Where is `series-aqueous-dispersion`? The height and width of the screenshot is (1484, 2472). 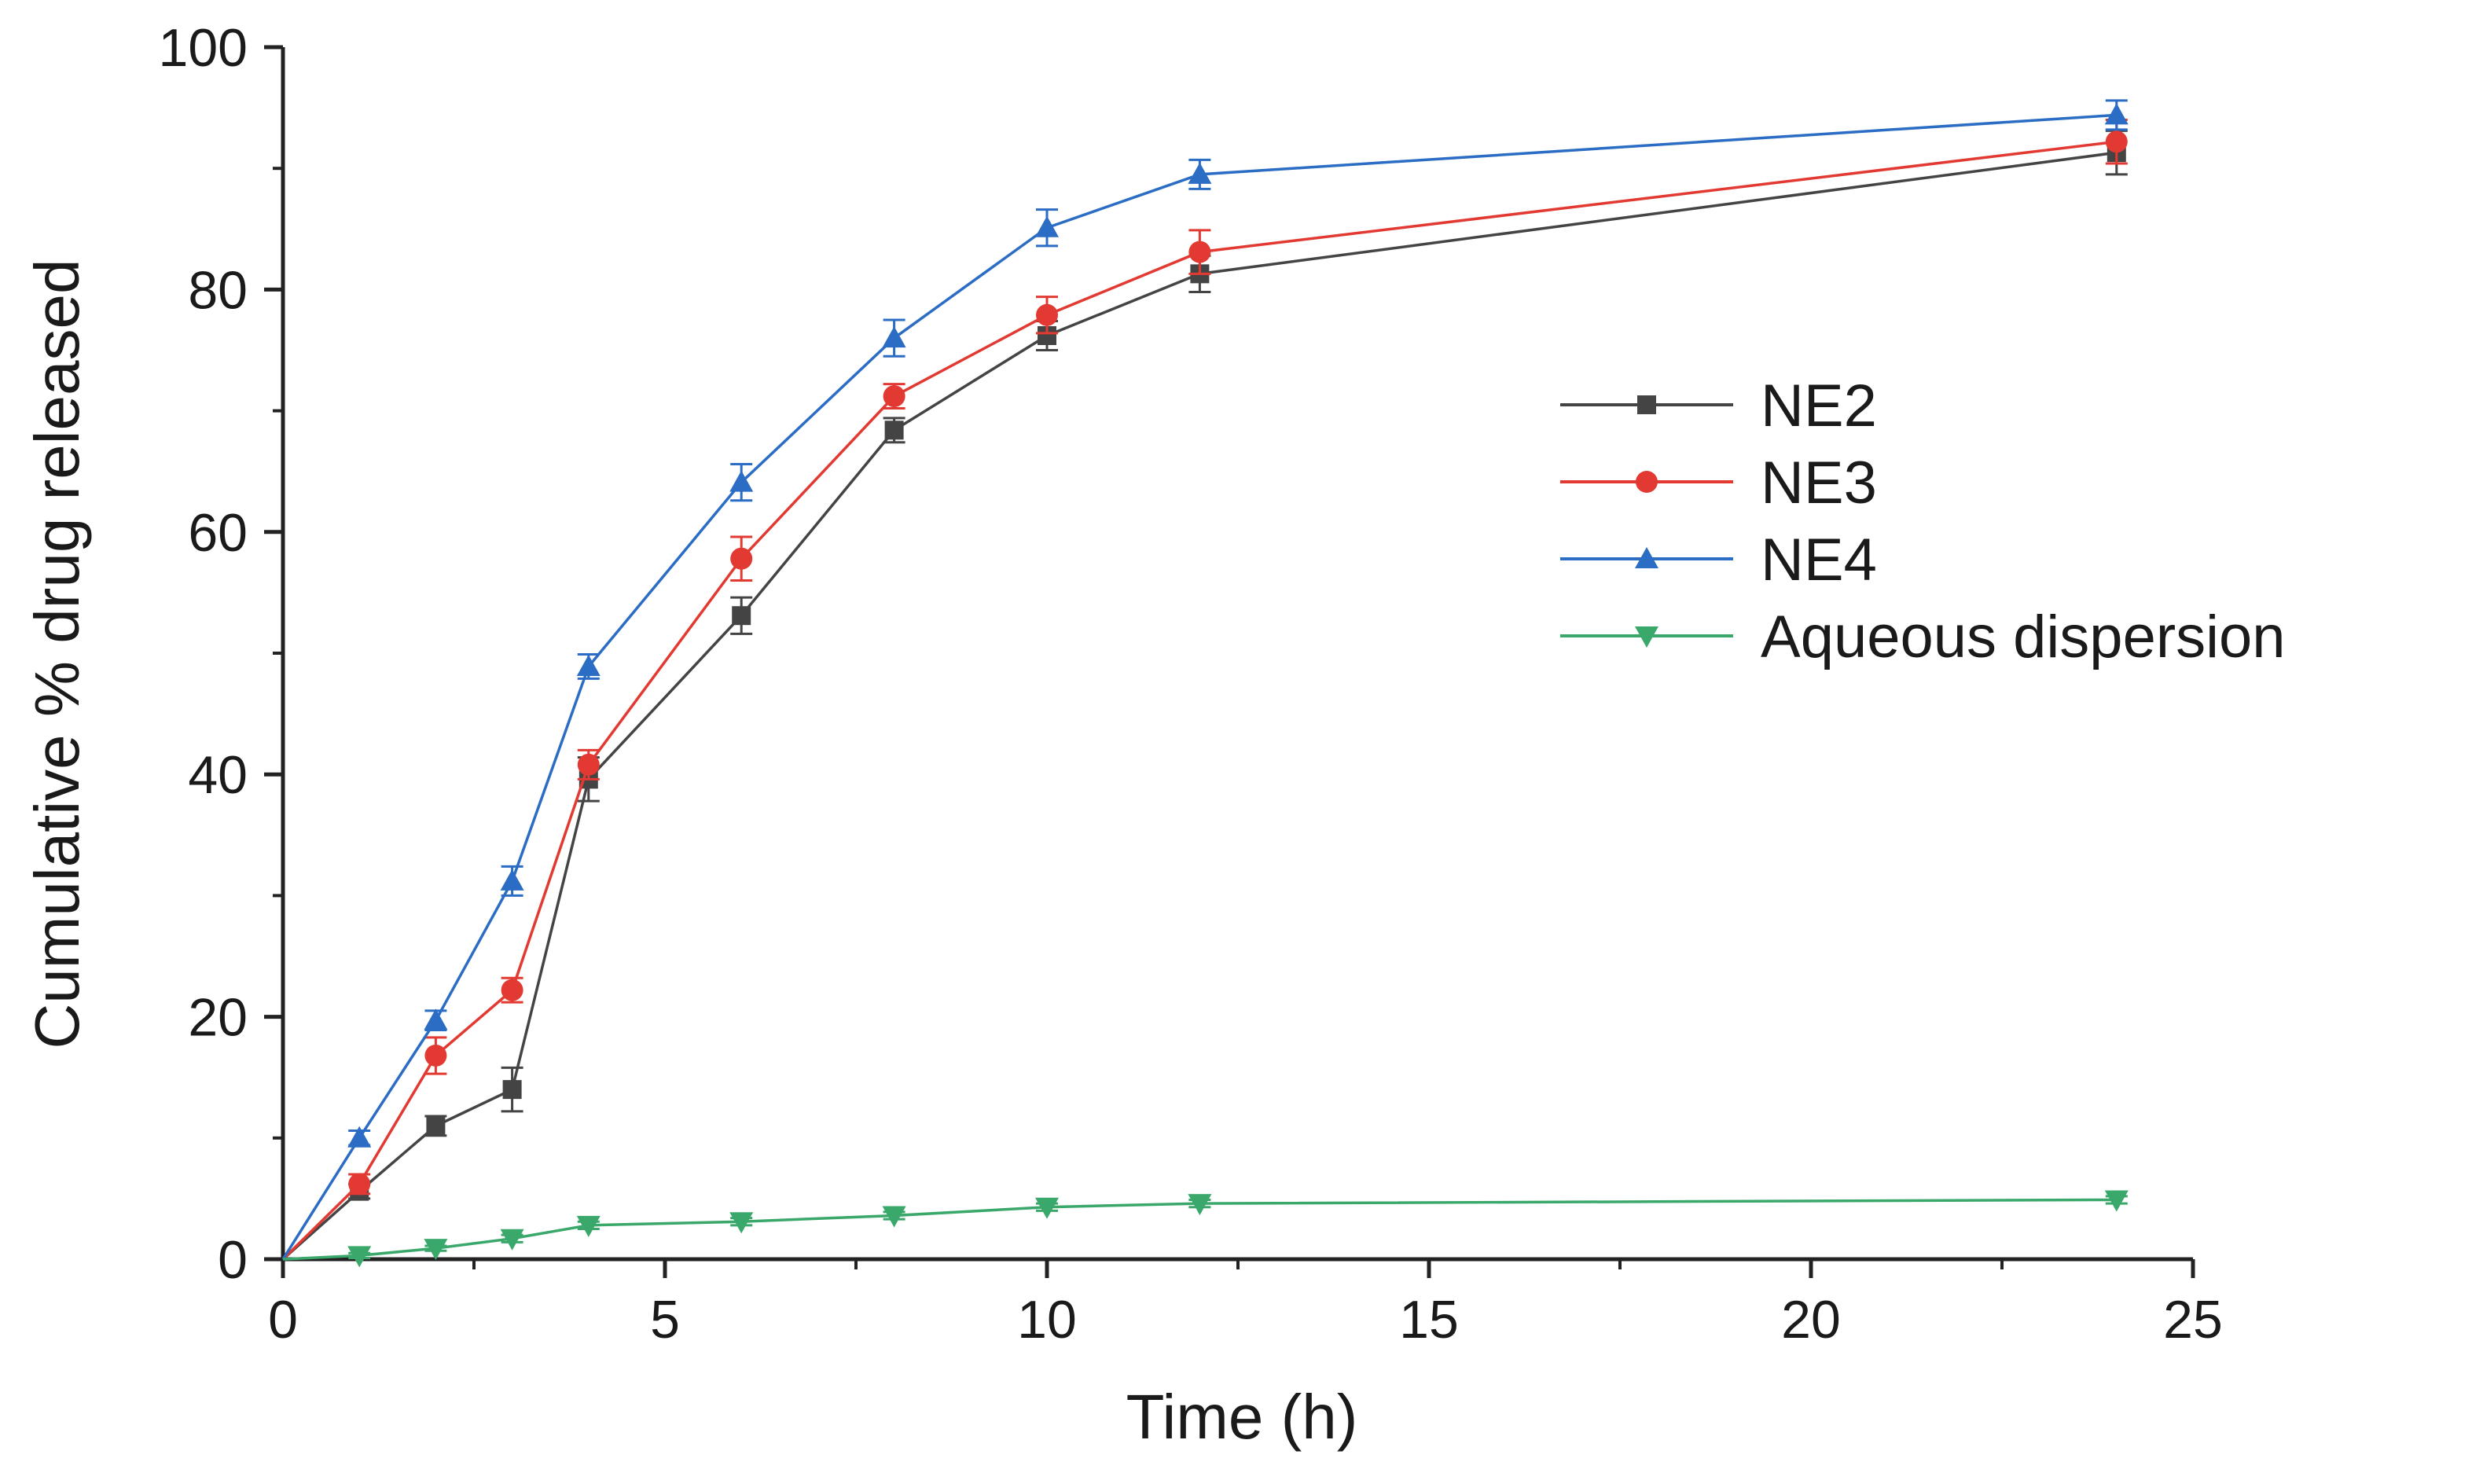
series-aqueous-dispersion is located at coordinates (1205, 1229).